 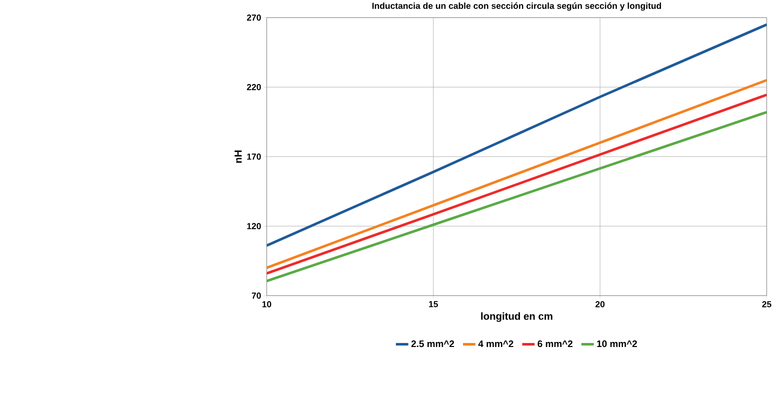 I want to click on legend-label: 4 mm^2, so click(x=496, y=343).